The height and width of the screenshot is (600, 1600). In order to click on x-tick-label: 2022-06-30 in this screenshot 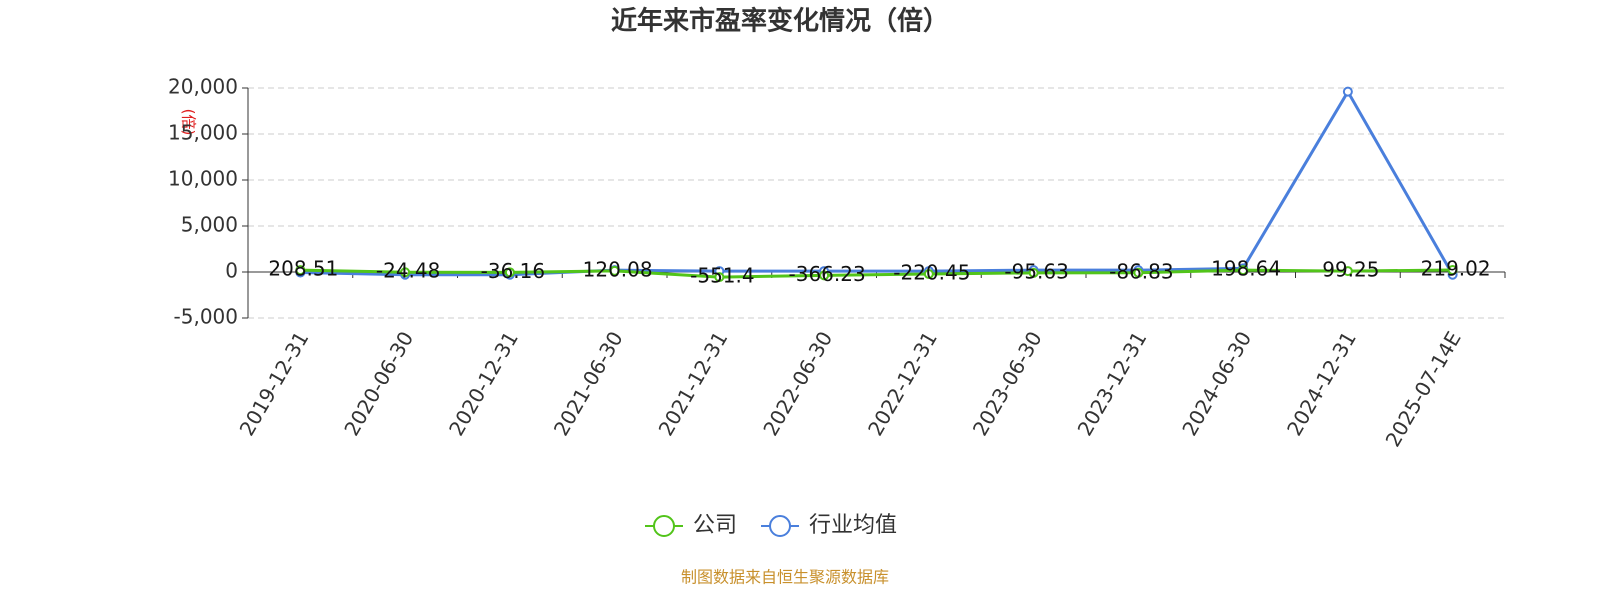, I will do `click(797, 383)`.